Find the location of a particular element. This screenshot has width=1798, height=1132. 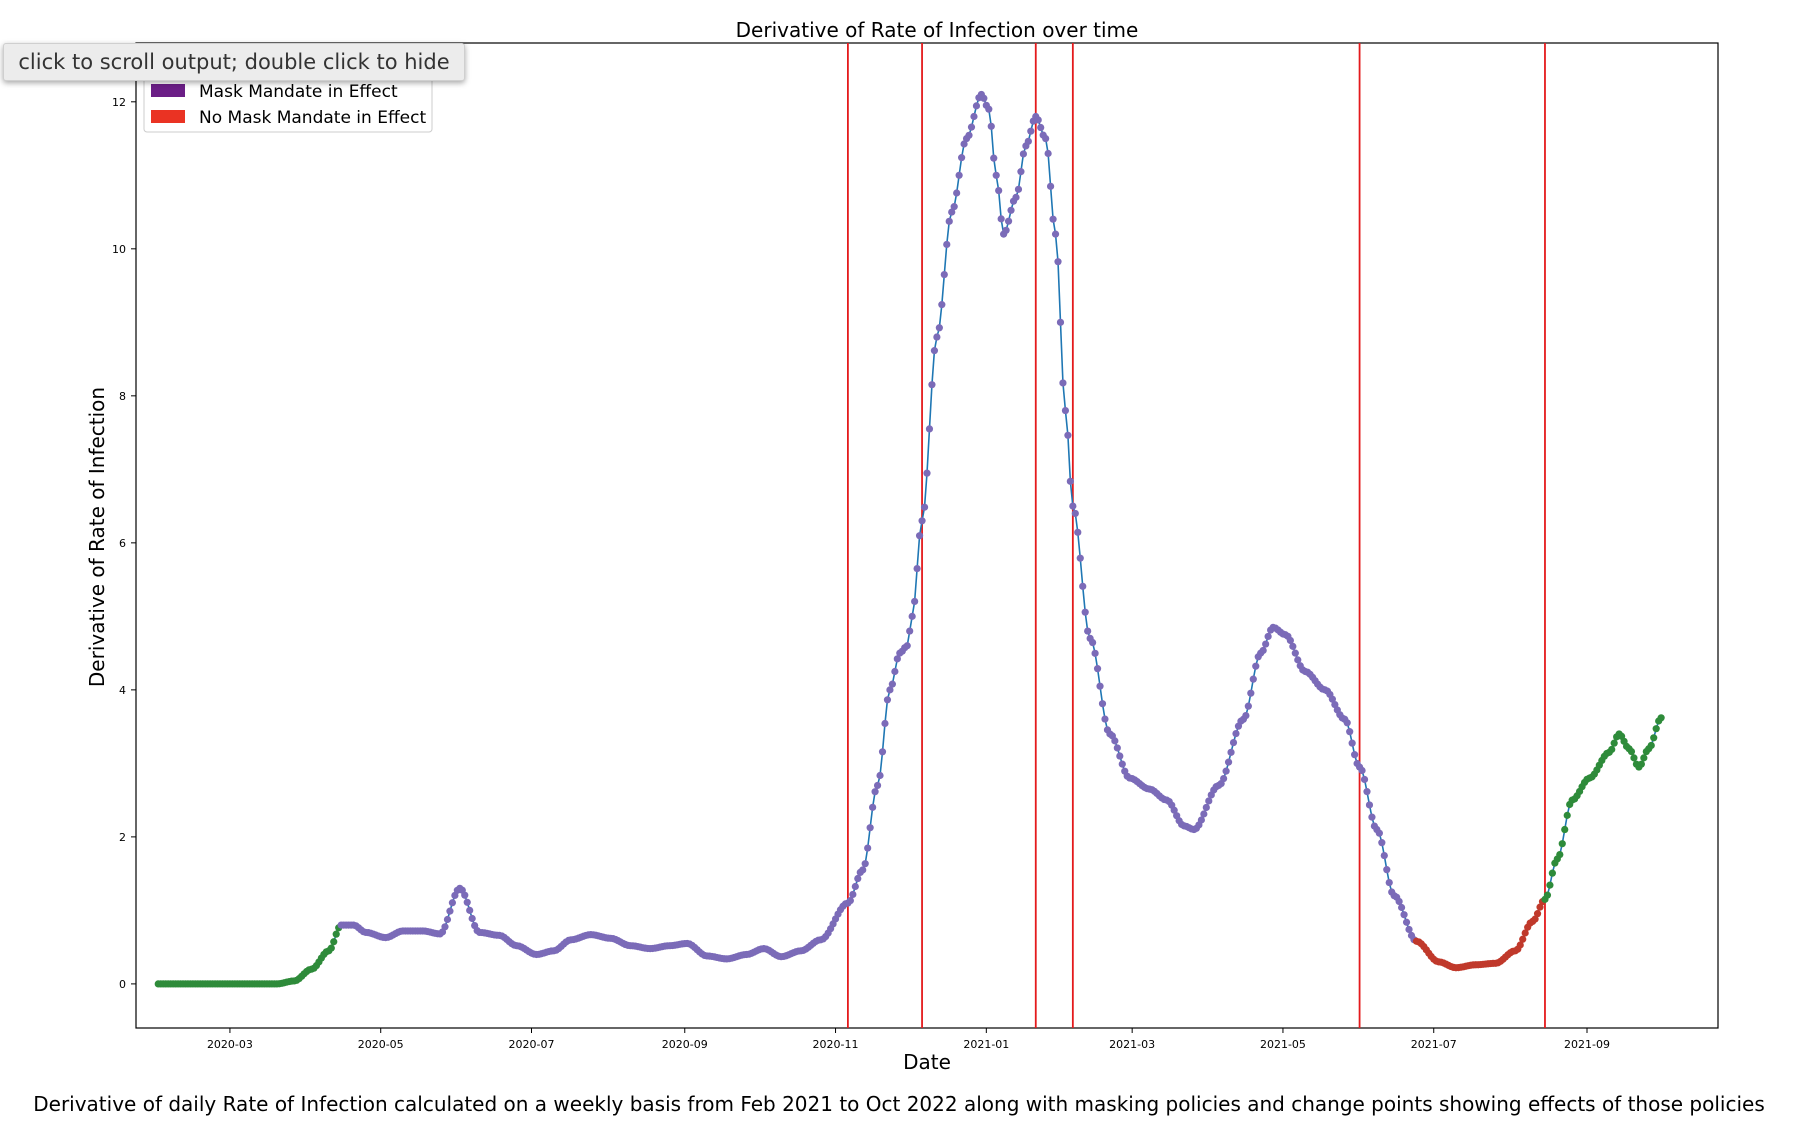

y-axis-label: Derivative of Rate of Infection is located at coordinates (97, 537).